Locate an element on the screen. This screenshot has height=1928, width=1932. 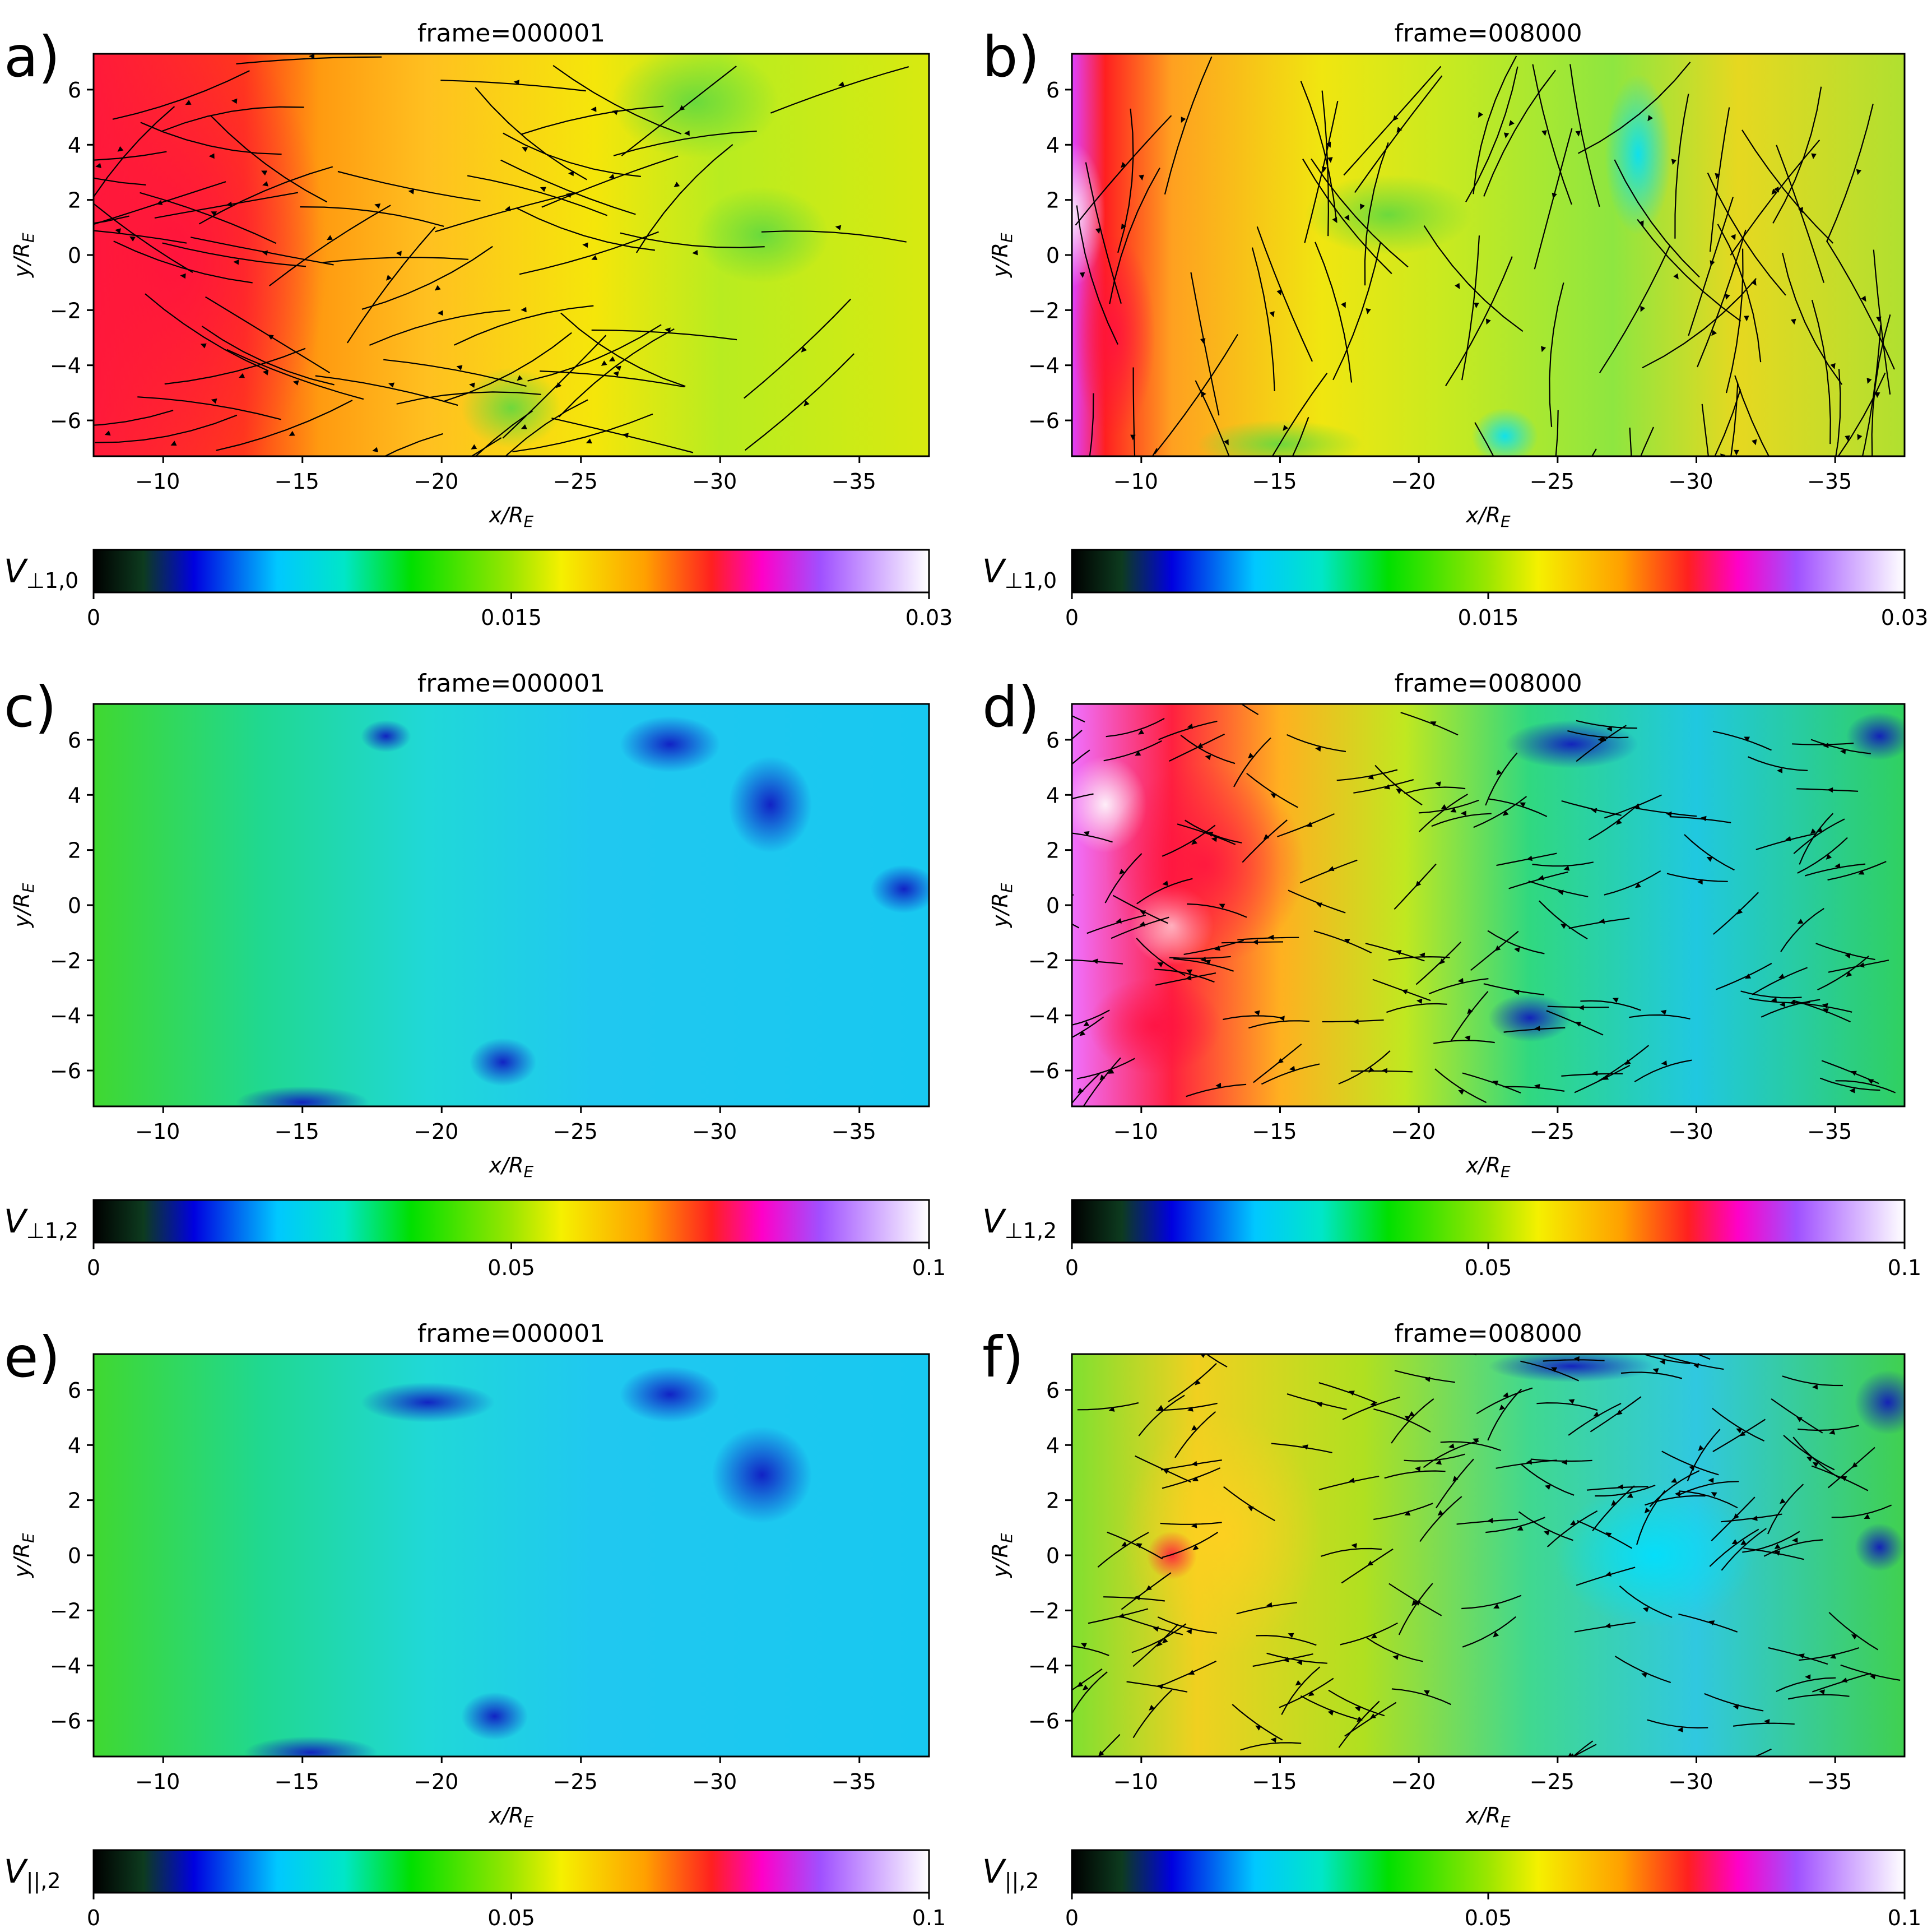
colorbar-tick-label: 0.03 is located at coordinates (929, 617).